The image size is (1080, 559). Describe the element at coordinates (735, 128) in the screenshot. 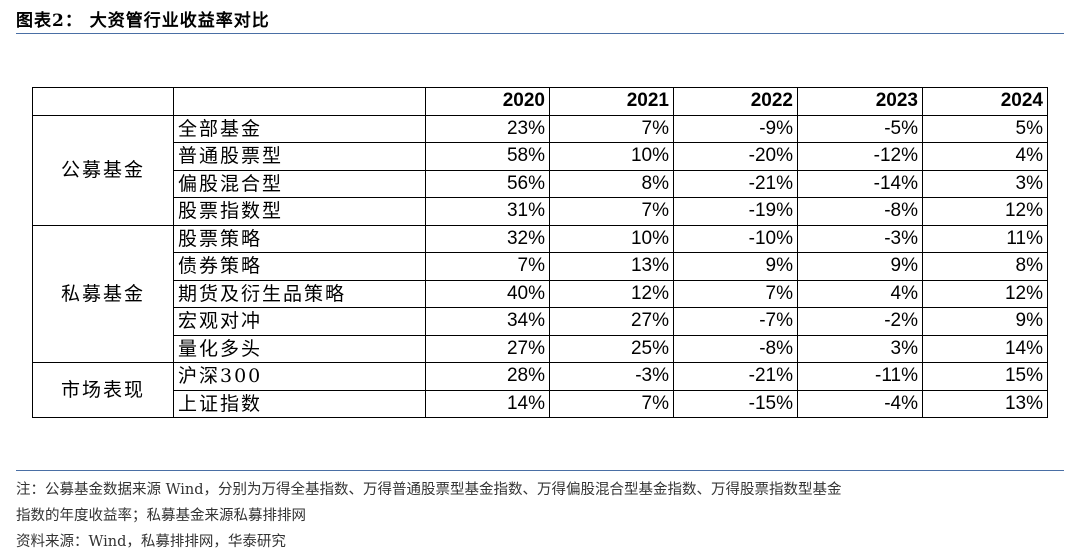

I see `return-value-cell: -9%` at that location.